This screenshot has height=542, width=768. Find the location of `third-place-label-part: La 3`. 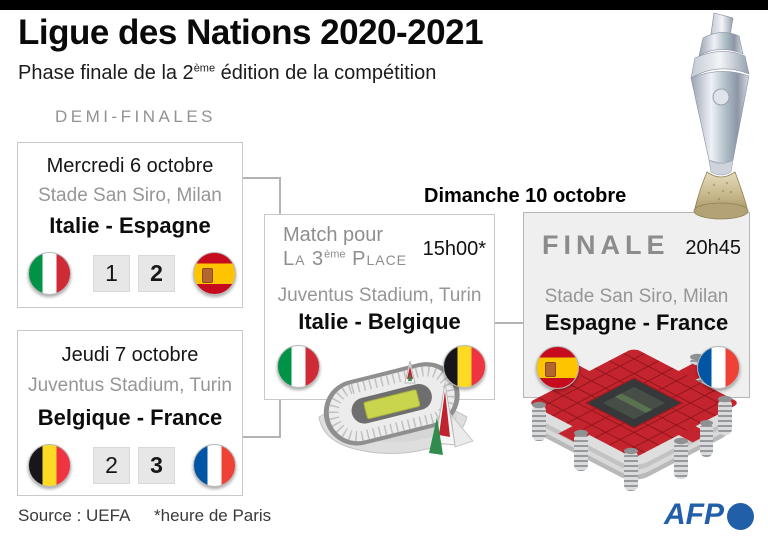

third-place-label-part: La 3 is located at coordinates (304, 259).